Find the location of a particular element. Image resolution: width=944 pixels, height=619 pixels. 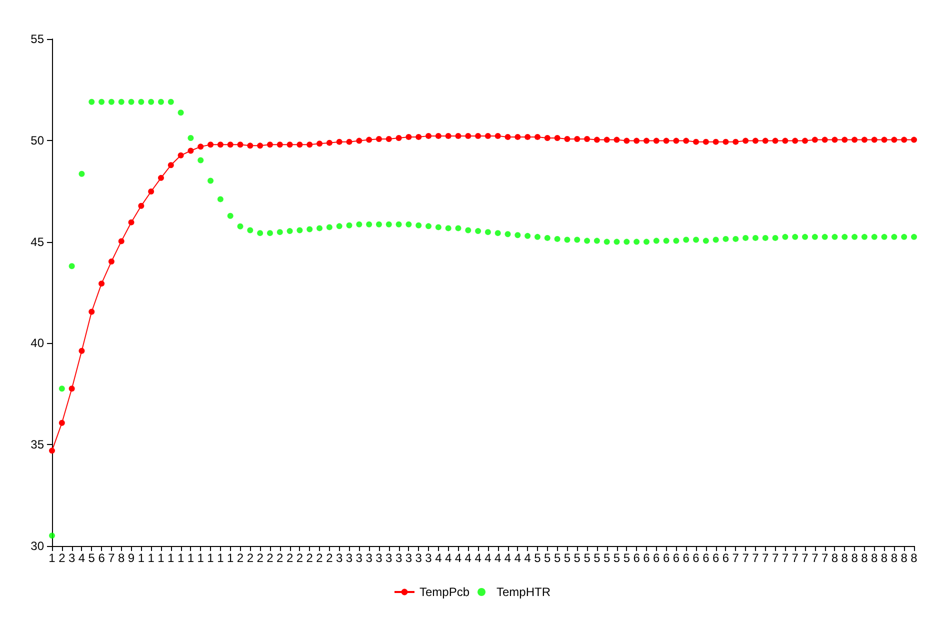

legend-label: TempPcb is located at coordinates (444, 592).